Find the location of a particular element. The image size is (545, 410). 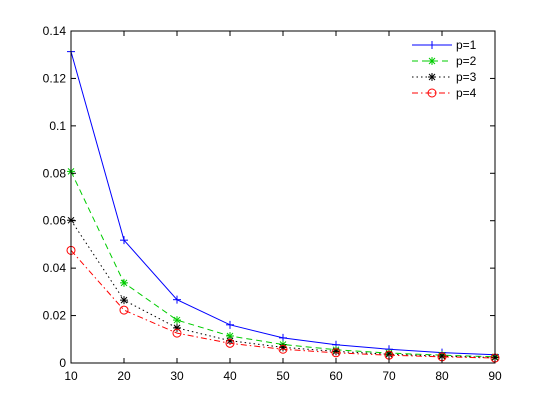

y-tick-label: 0.12 is located at coordinates (55, 78).